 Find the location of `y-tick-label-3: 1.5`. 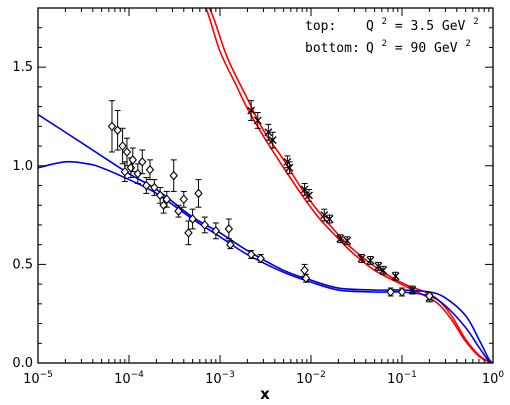

y-tick-label-3: 1.5 is located at coordinates (22, 67).